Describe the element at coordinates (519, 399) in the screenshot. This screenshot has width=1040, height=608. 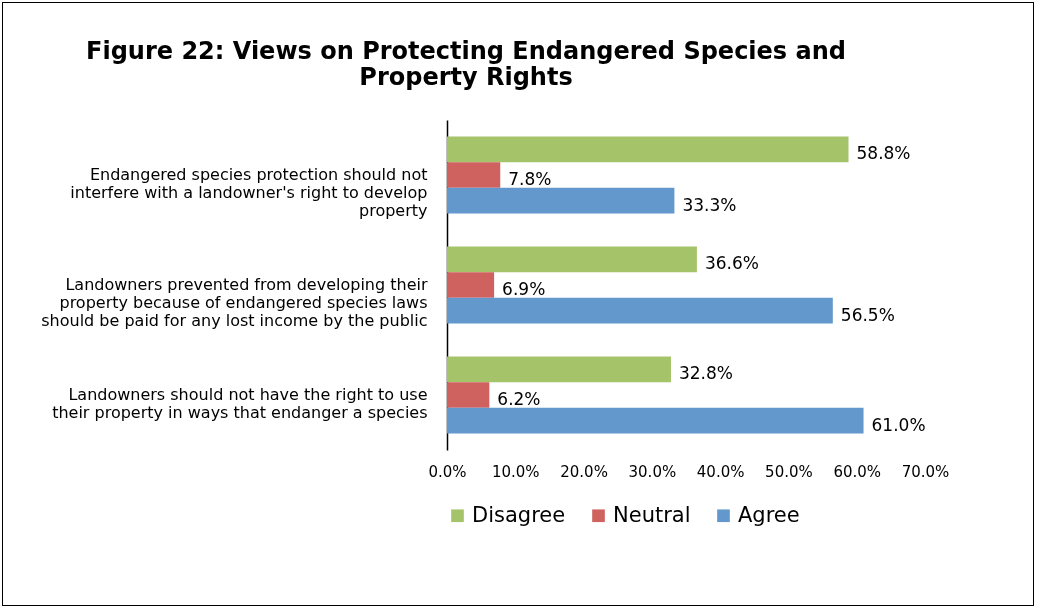
I see `data-label: 6.2%` at that location.